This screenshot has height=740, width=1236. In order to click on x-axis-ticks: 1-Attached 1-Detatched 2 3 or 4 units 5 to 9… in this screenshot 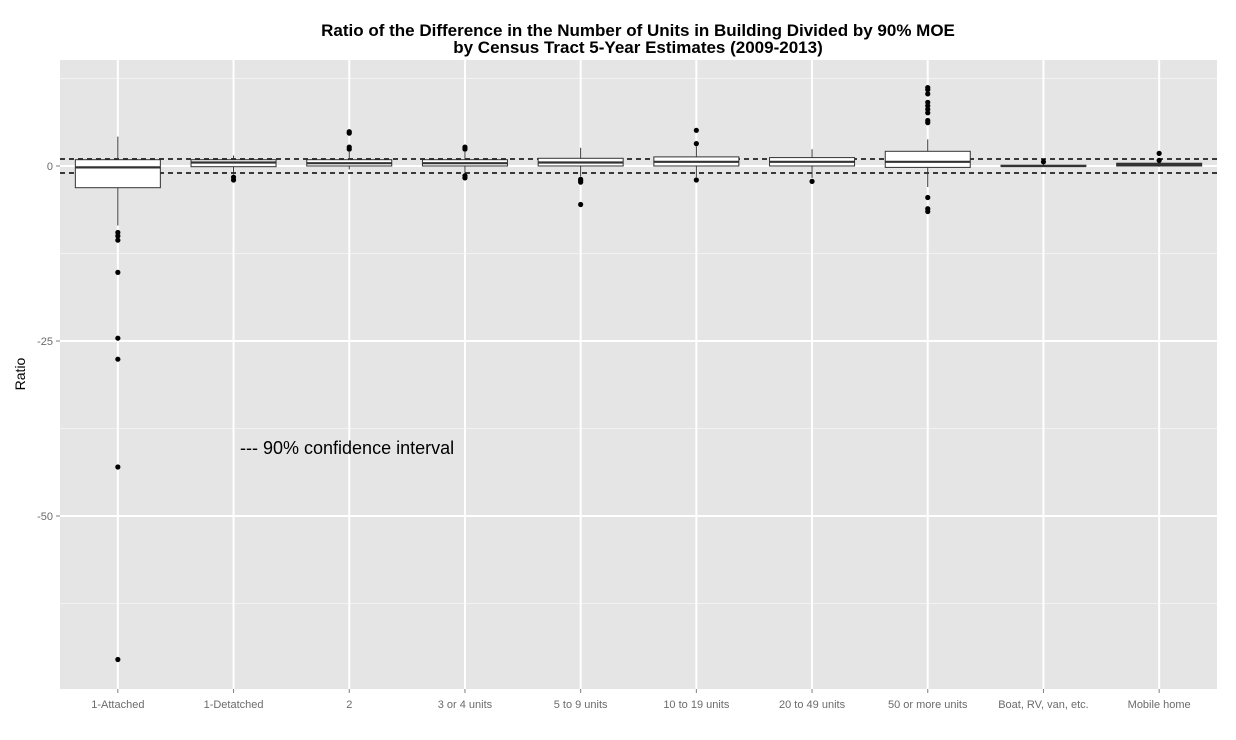, I will do `click(641, 700)`.